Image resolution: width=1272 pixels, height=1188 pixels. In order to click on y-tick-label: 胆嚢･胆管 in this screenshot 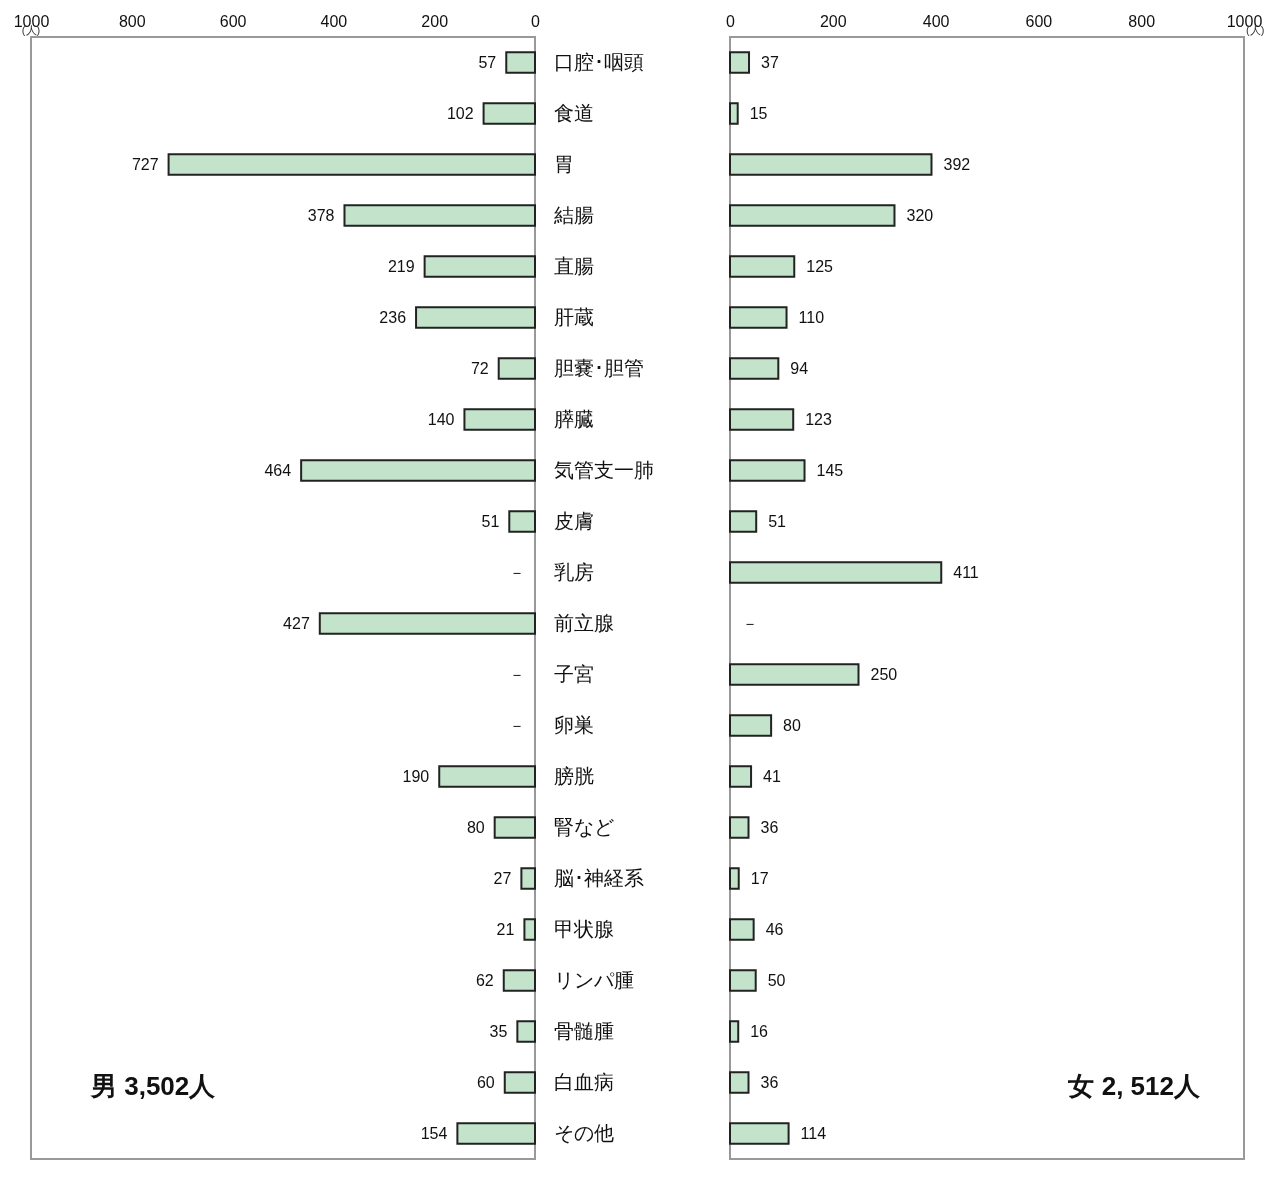, I will do `click(598, 367)`.